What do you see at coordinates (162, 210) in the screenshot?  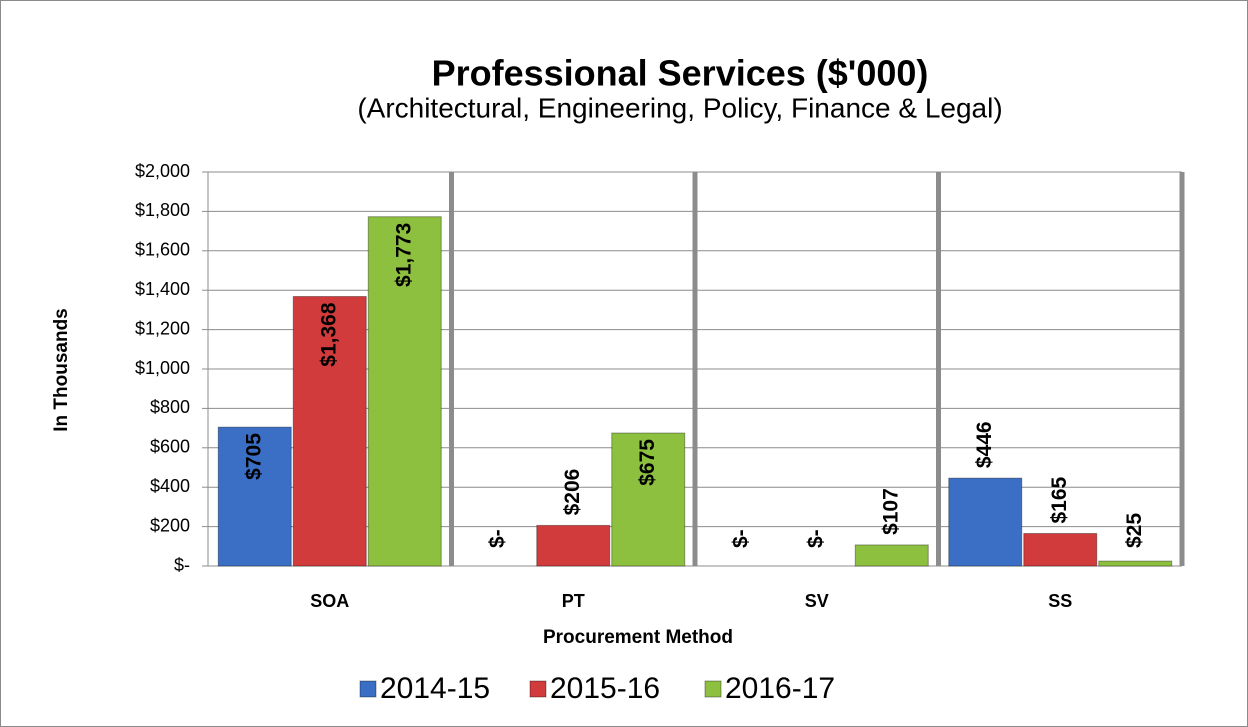 I see `y-tick-label: $1,800` at bounding box center [162, 210].